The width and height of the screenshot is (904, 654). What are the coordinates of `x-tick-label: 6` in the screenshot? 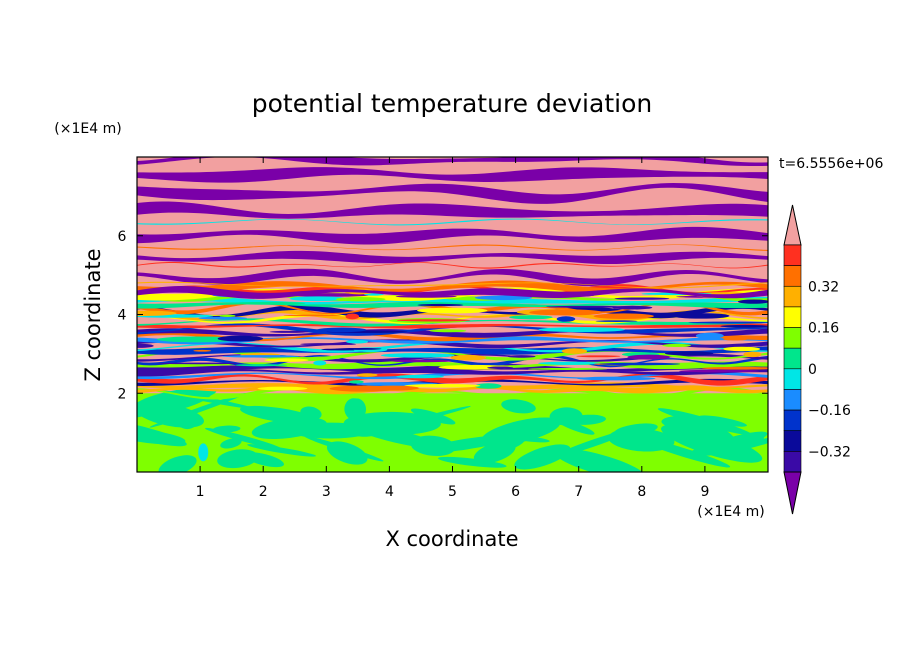 It's located at (515, 492).